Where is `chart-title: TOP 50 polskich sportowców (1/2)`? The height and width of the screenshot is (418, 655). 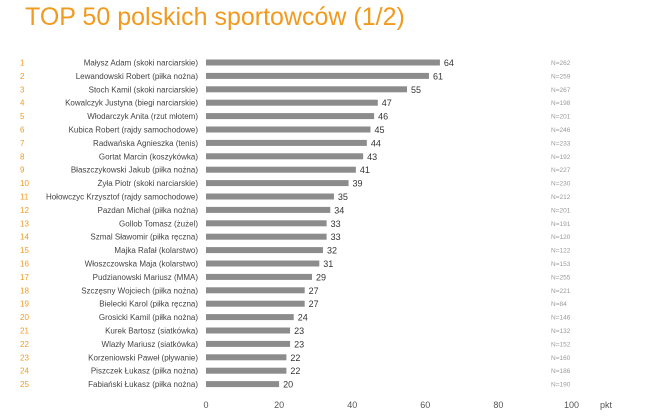
chart-title: TOP 50 polskich sportowców (1/2) is located at coordinates (215, 17).